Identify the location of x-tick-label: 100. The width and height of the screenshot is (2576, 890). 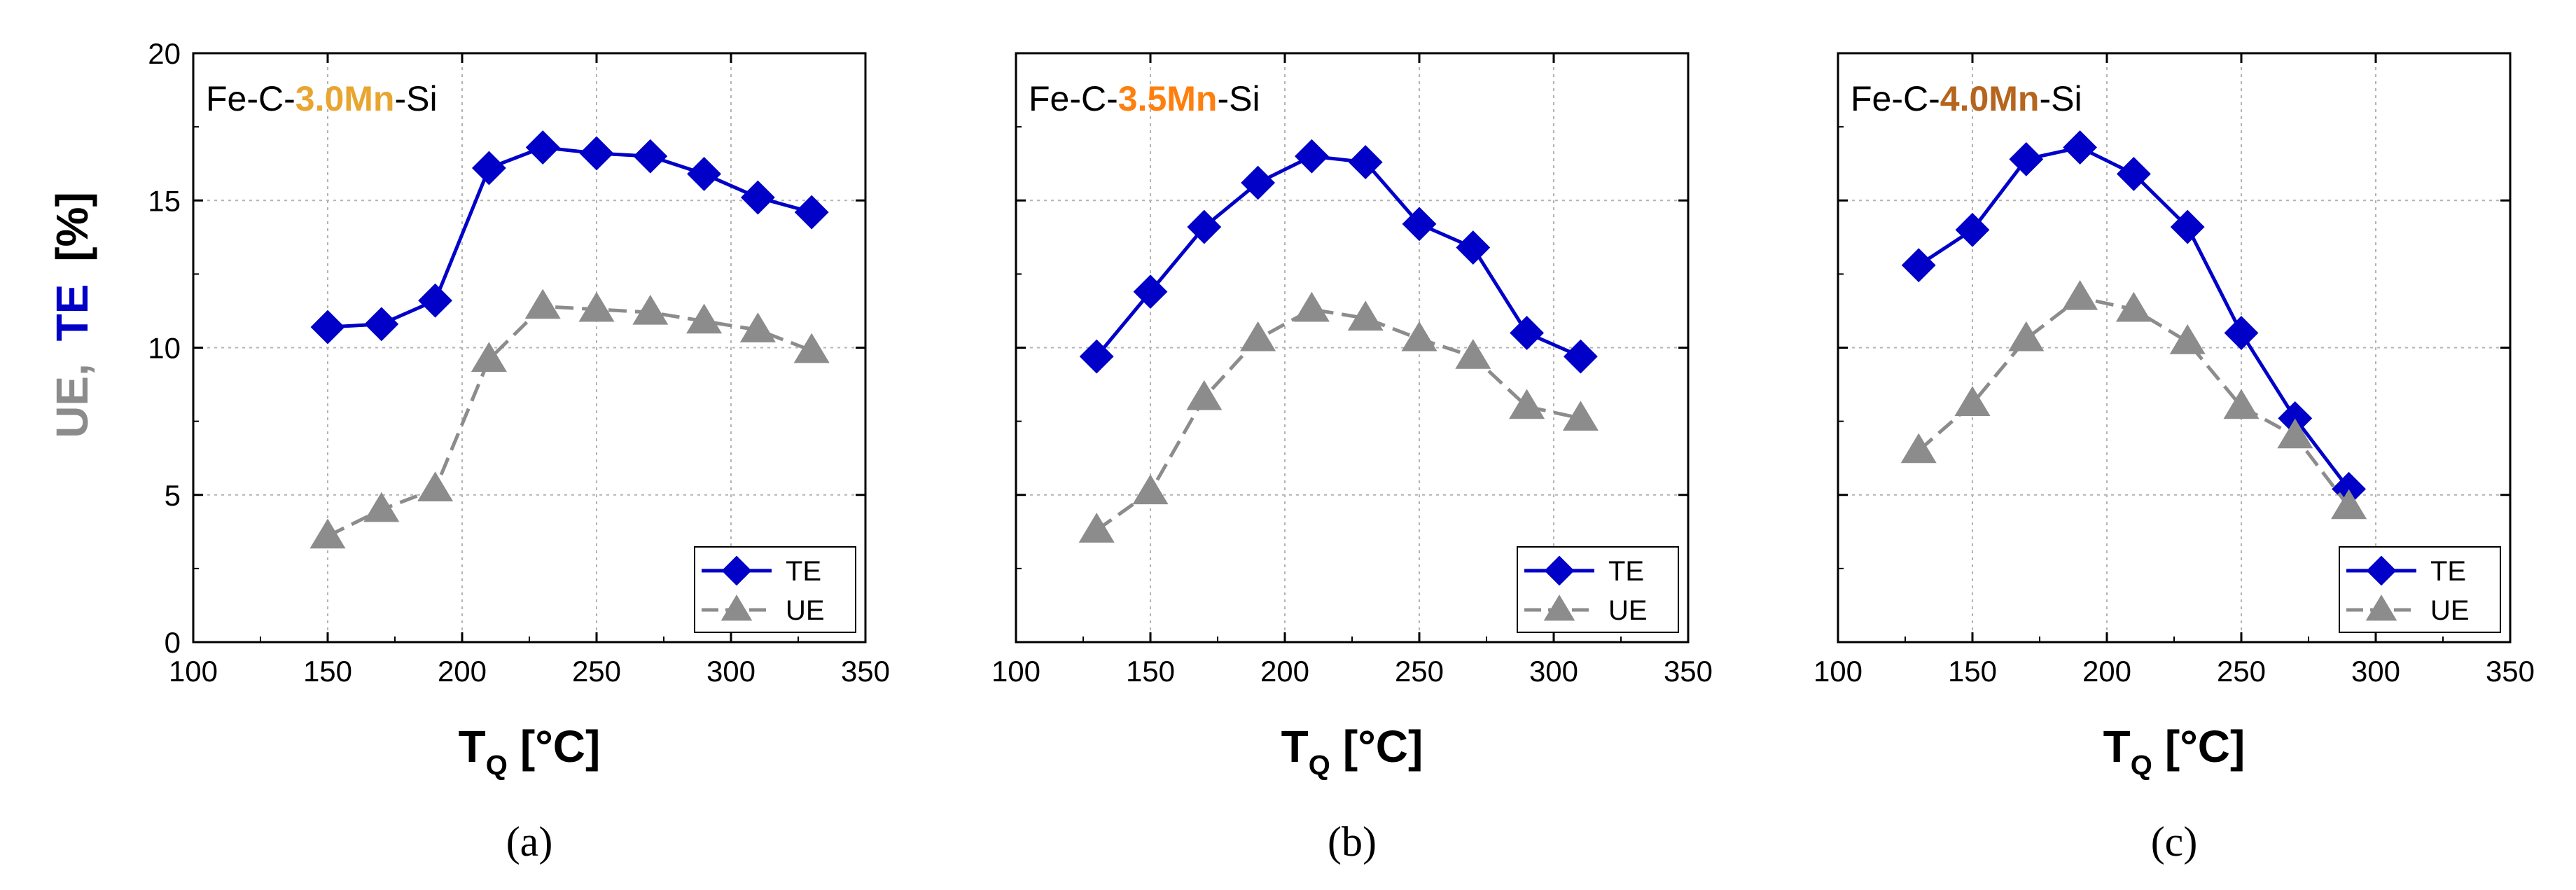
(1015, 671).